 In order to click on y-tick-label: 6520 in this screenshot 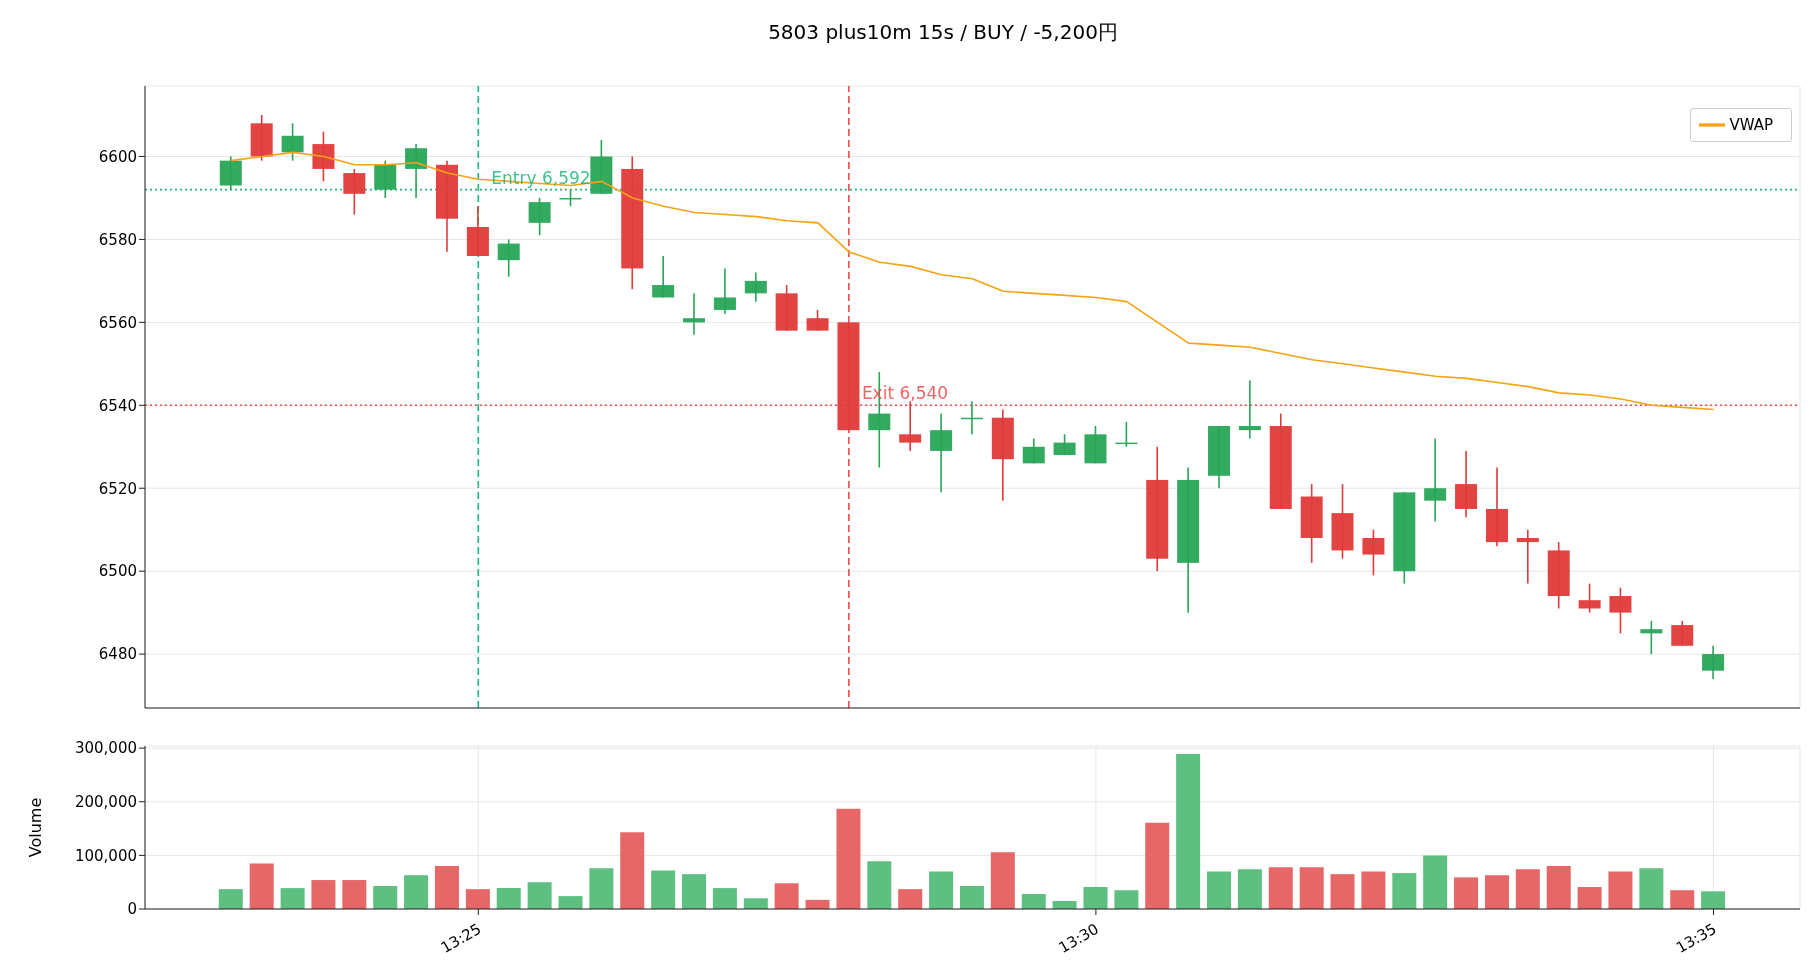, I will do `click(117, 488)`.